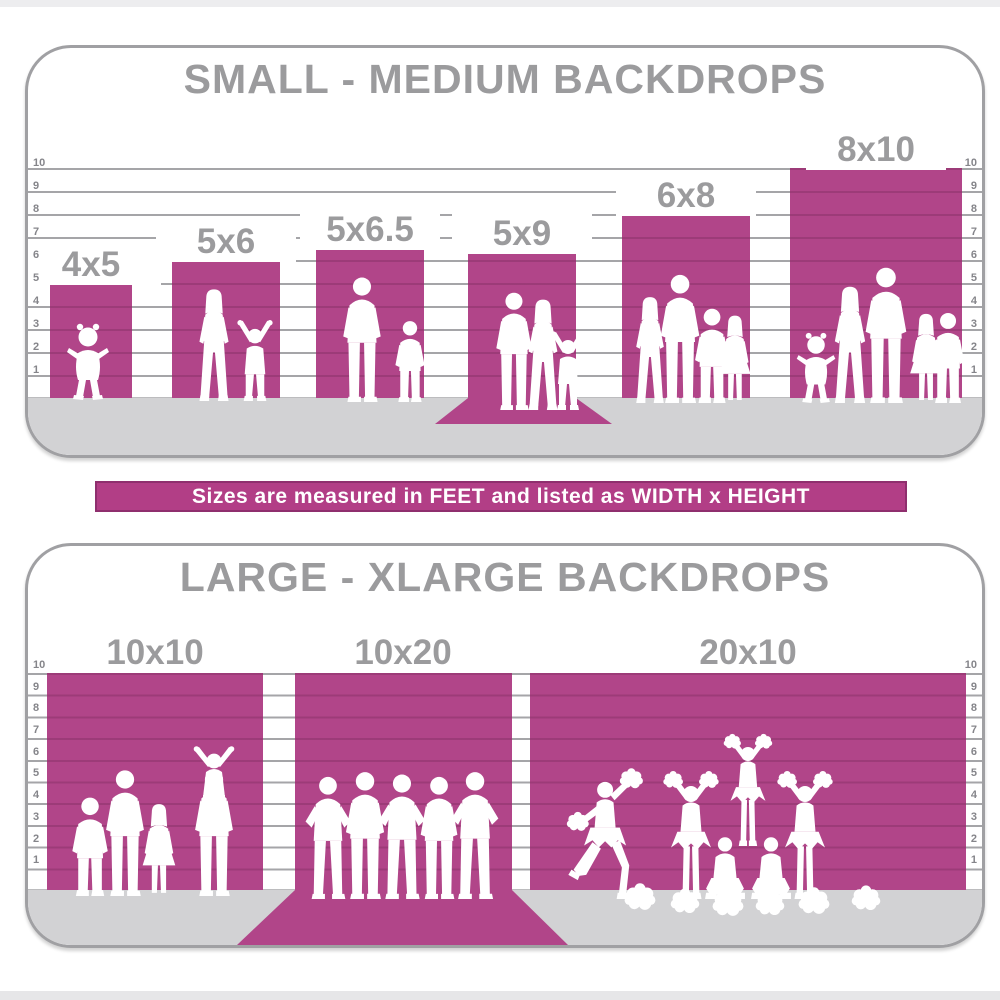  Describe the element at coordinates (505, 577) in the screenshot. I see `large-xlarge-title: LARGE - XLARGE BACKDROPS` at that location.